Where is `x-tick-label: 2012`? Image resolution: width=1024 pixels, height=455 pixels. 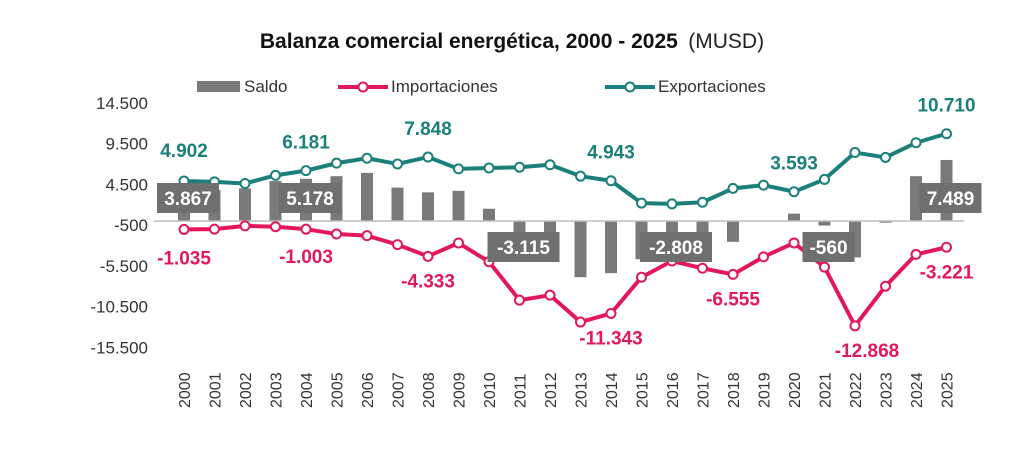 x-tick-label: 2012 is located at coordinates (551, 390).